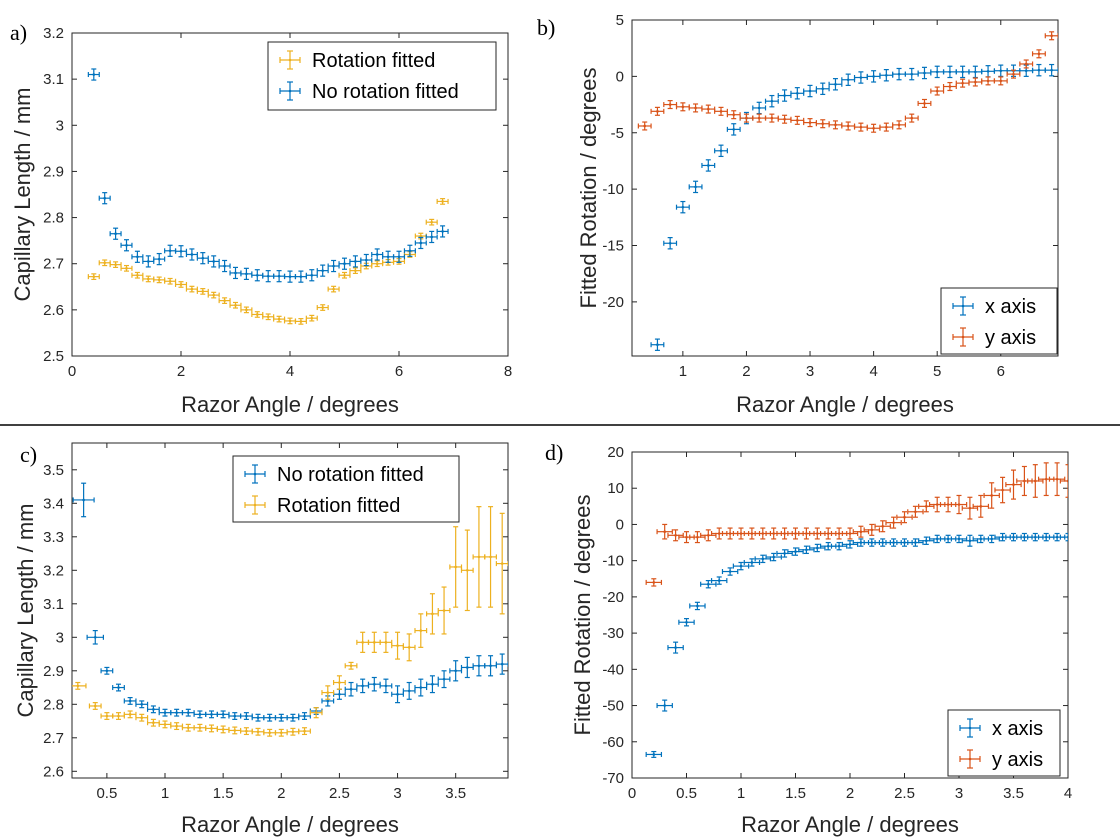 This screenshot has width=1120, height=840. Describe the element at coordinates (508, 371) in the screenshot. I see `x-tick-label: 8` at that location.